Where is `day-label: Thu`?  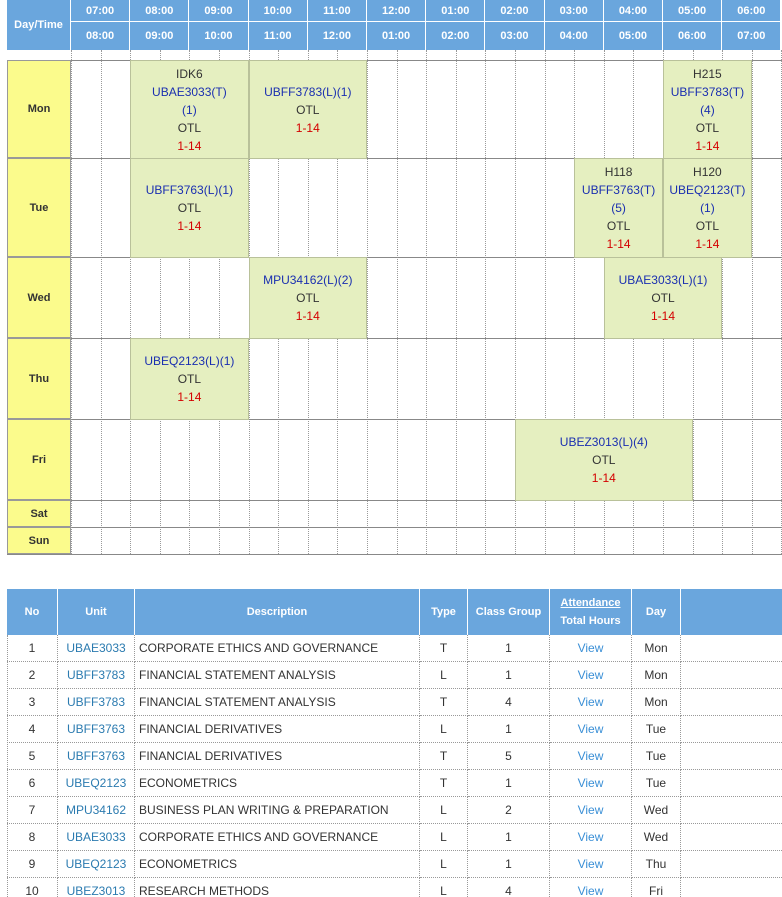 day-label: Thu is located at coordinates (39, 378).